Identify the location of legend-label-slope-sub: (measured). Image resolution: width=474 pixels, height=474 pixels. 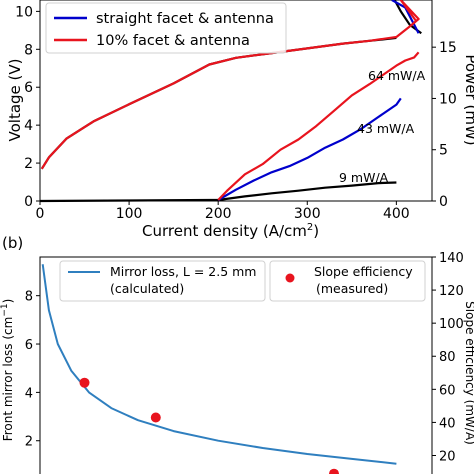
(352, 288).